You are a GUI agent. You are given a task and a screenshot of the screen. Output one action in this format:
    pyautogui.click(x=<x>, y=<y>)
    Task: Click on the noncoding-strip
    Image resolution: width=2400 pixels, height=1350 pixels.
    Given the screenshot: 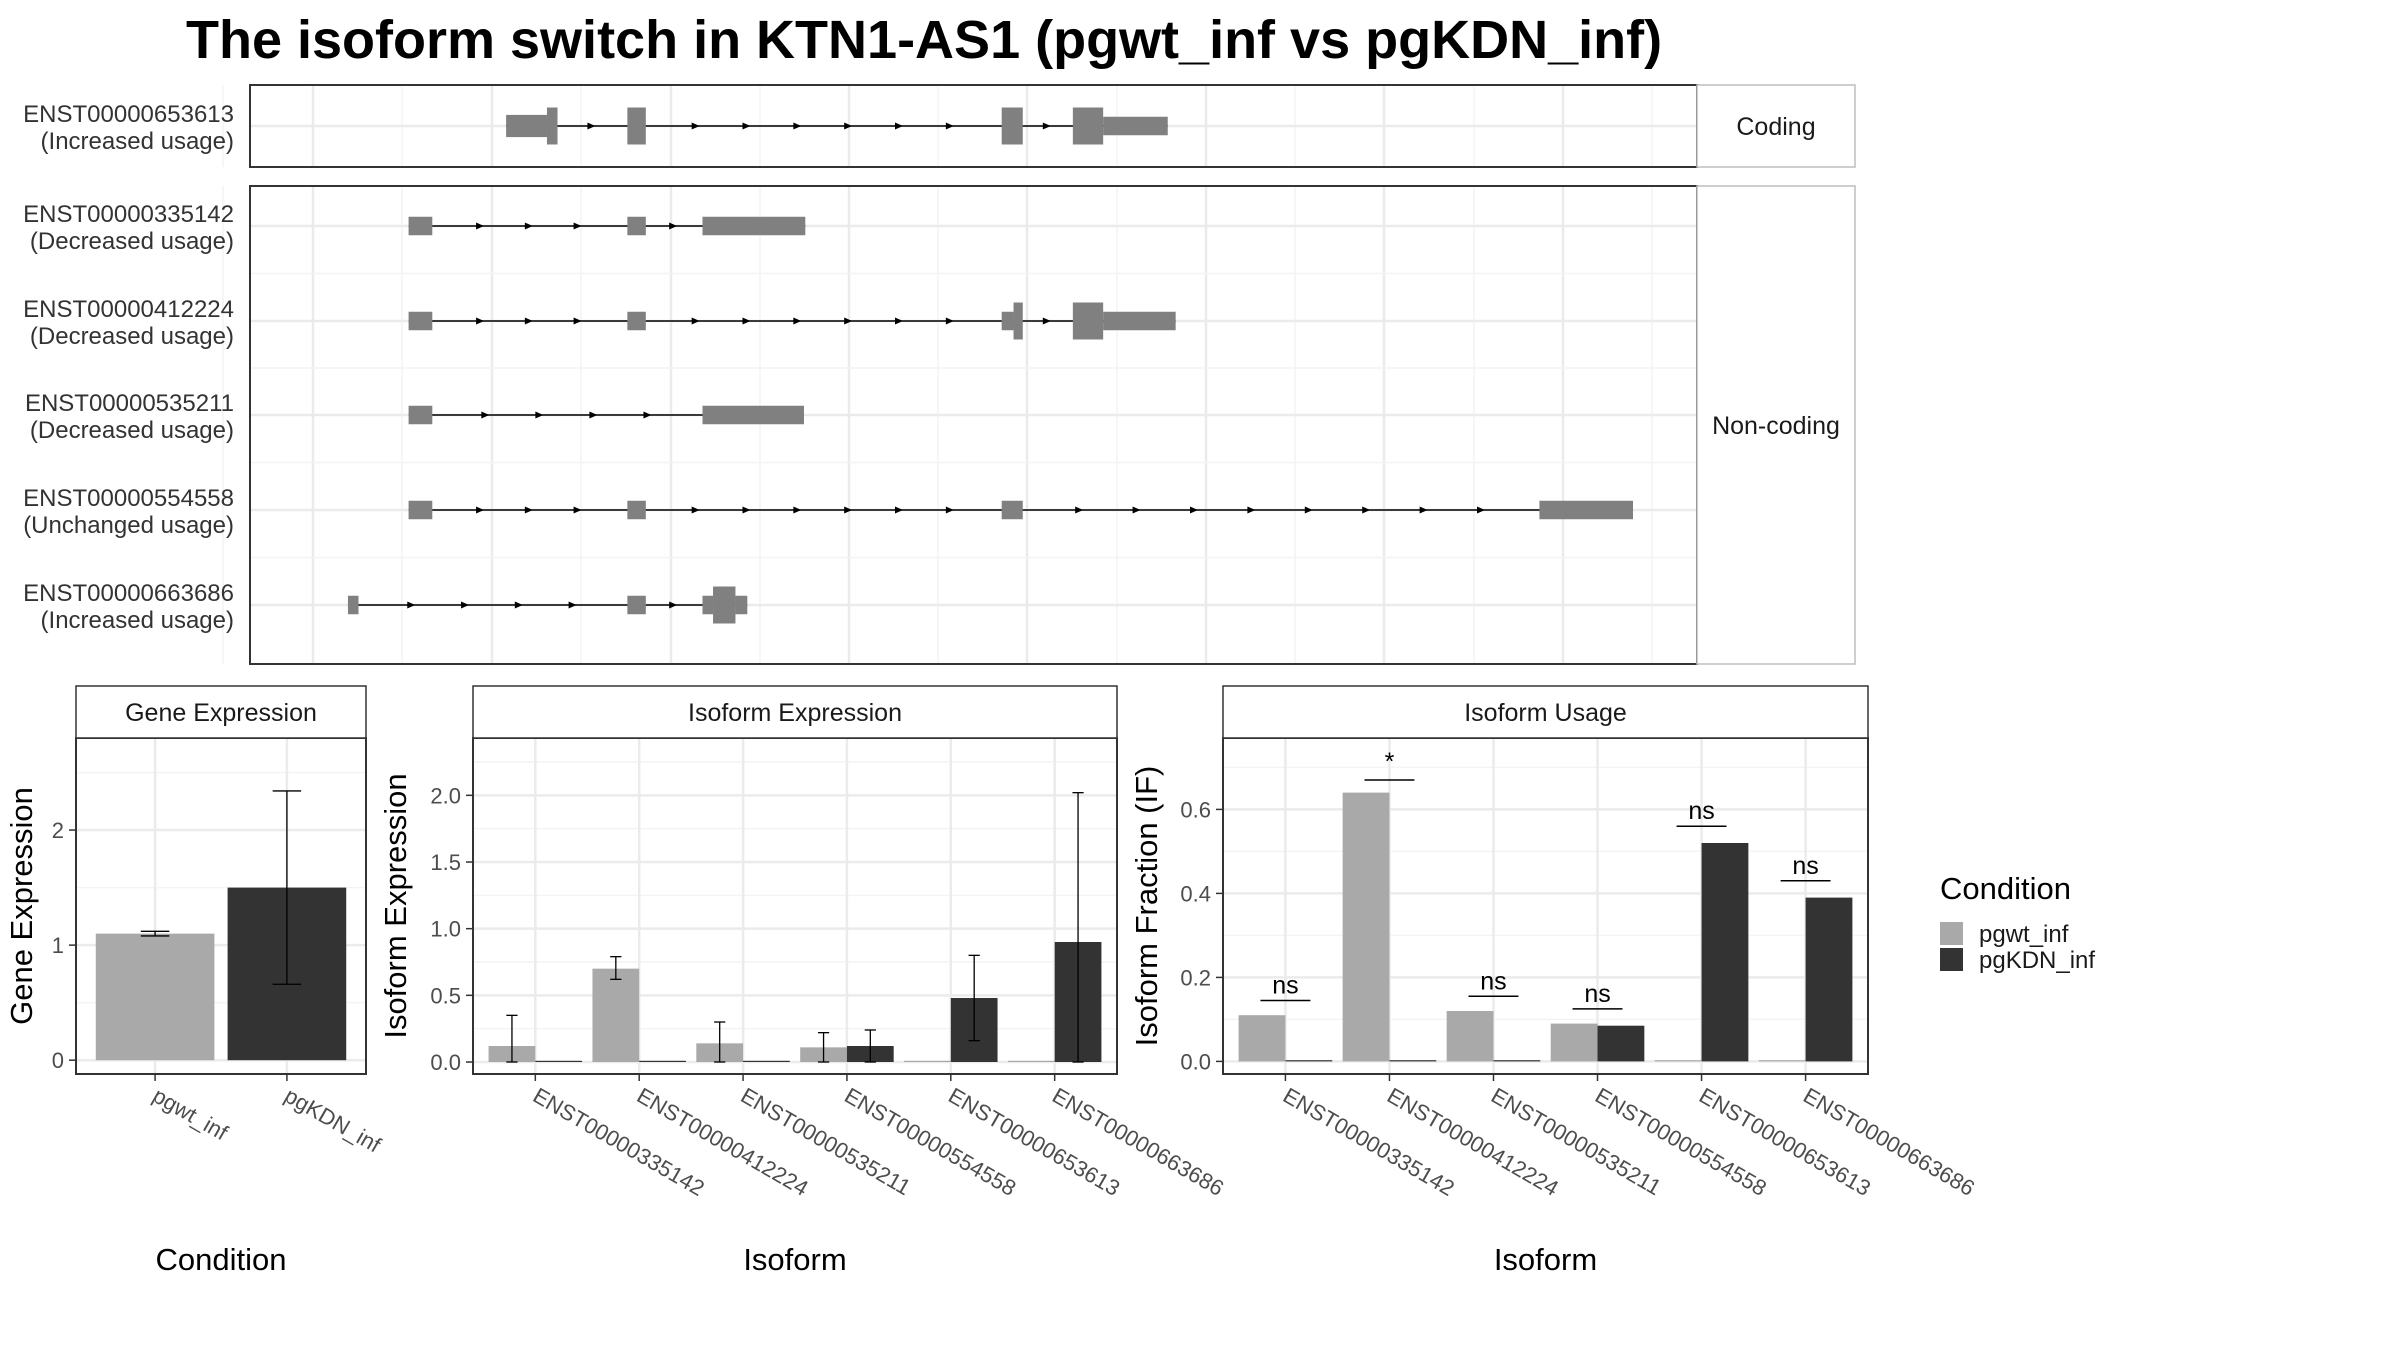 What is the action you would take?
    pyautogui.click(x=1776, y=425)
    